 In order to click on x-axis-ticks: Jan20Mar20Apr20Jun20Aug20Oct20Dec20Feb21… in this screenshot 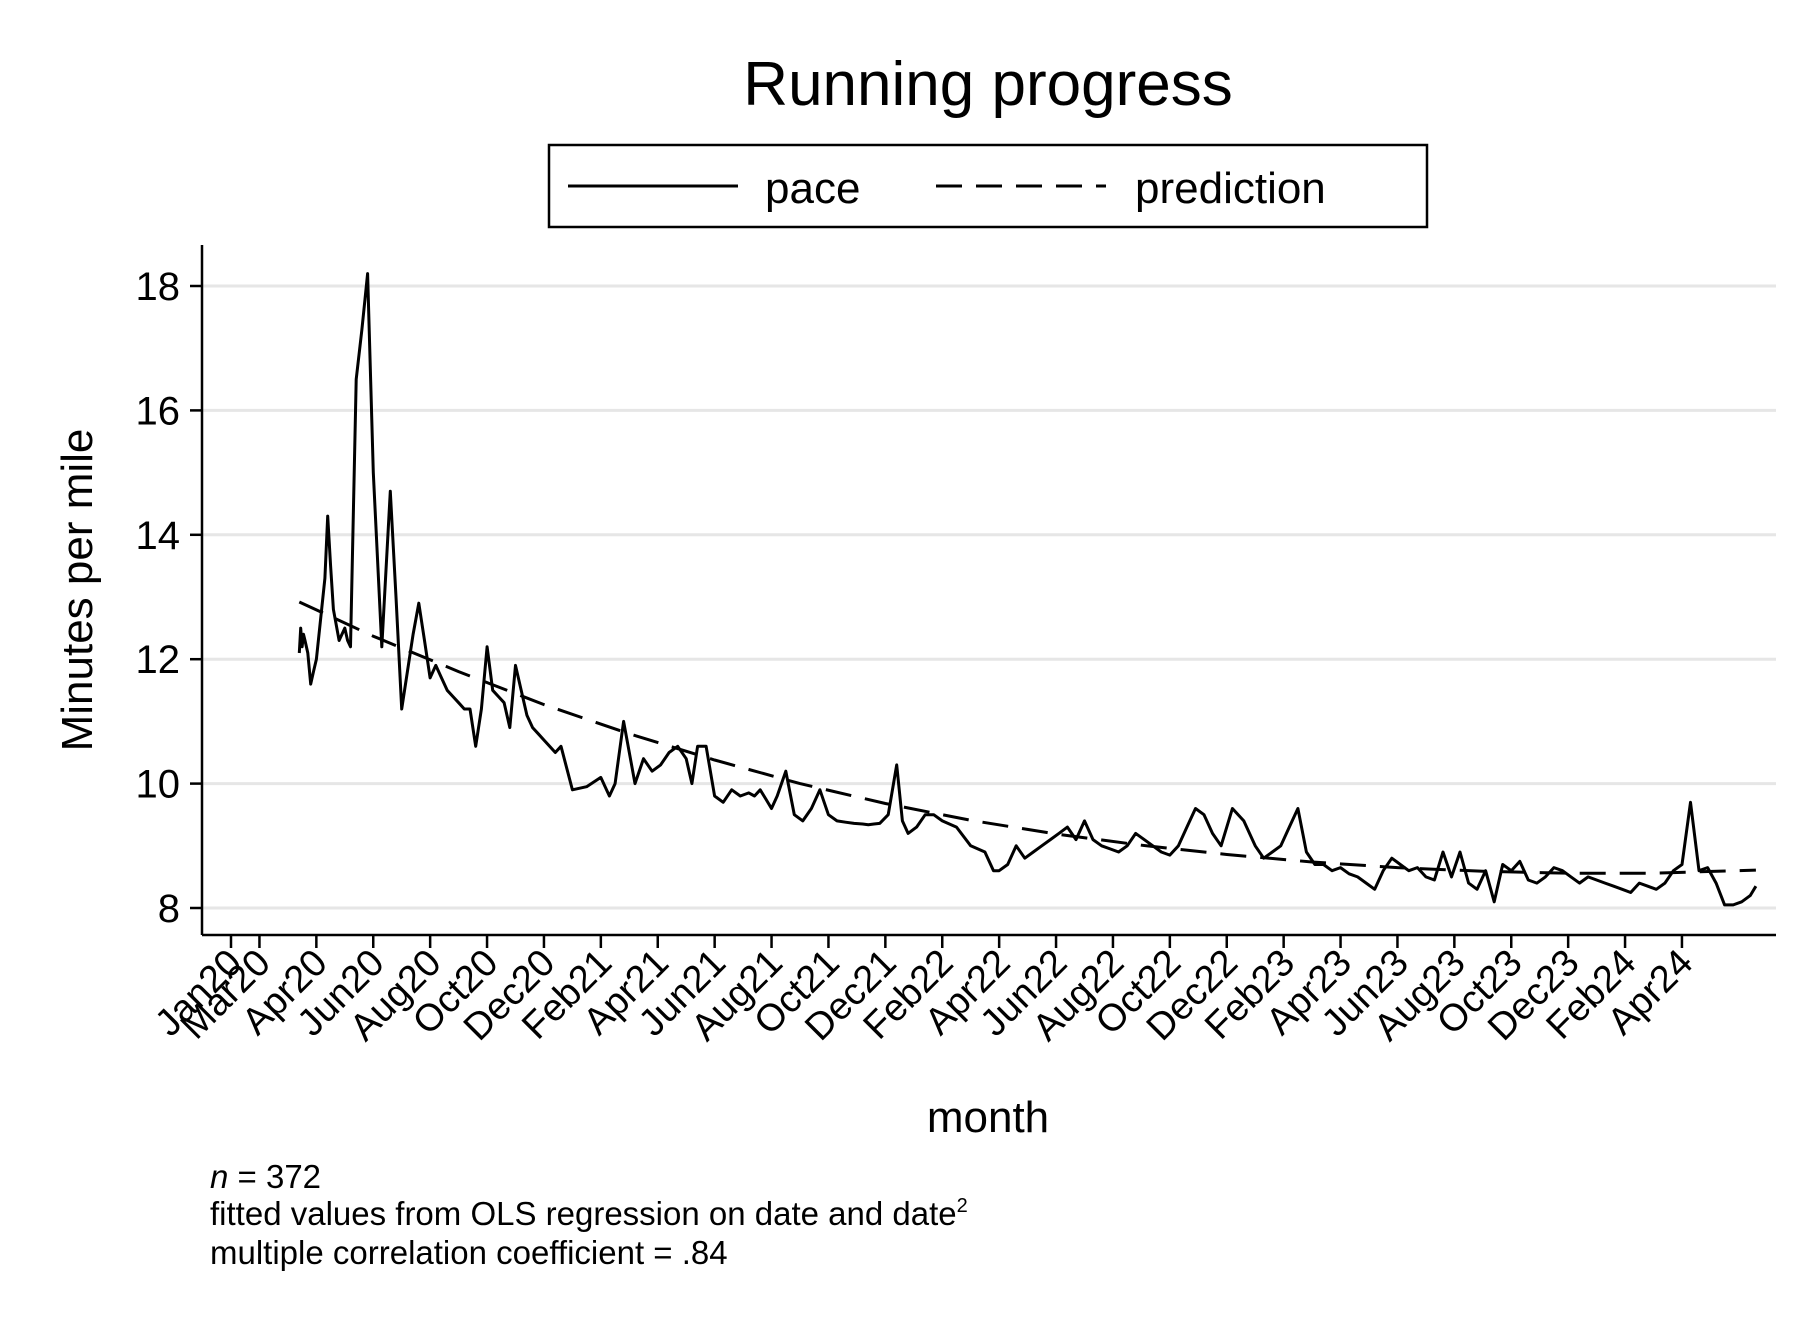, I will do `click(924, 992)`.